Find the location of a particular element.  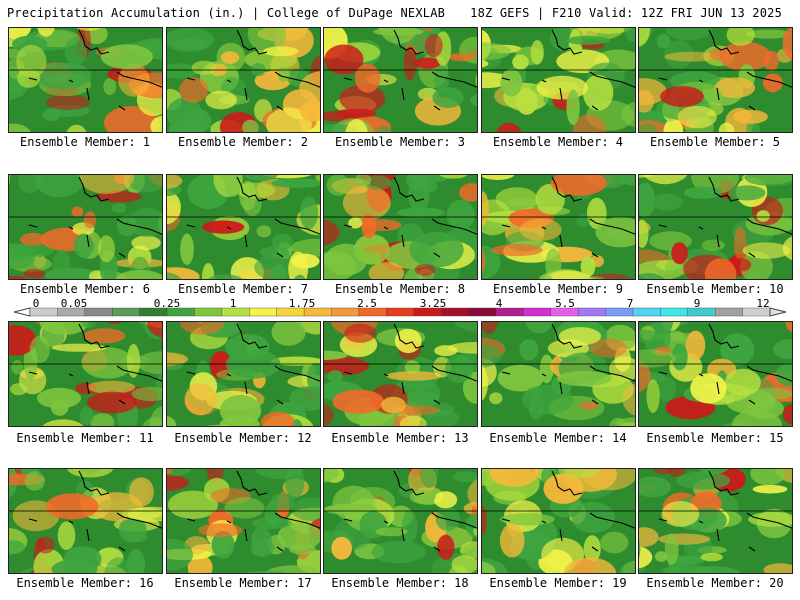

colorbar-tick-label: 4 is located at coordinates (499, 303).